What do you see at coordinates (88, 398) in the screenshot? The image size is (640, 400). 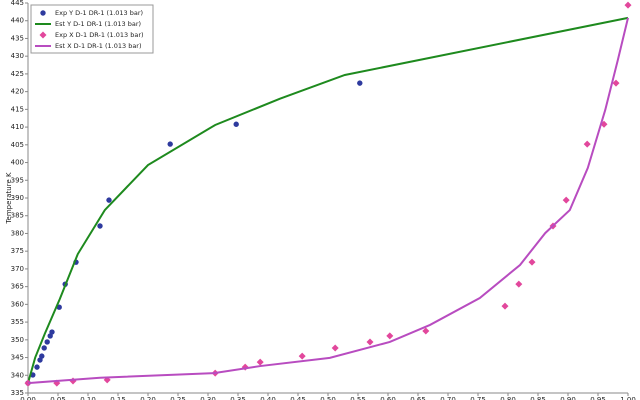 I see `x-tick-label: 0.10` at bounding box center [88, 398].